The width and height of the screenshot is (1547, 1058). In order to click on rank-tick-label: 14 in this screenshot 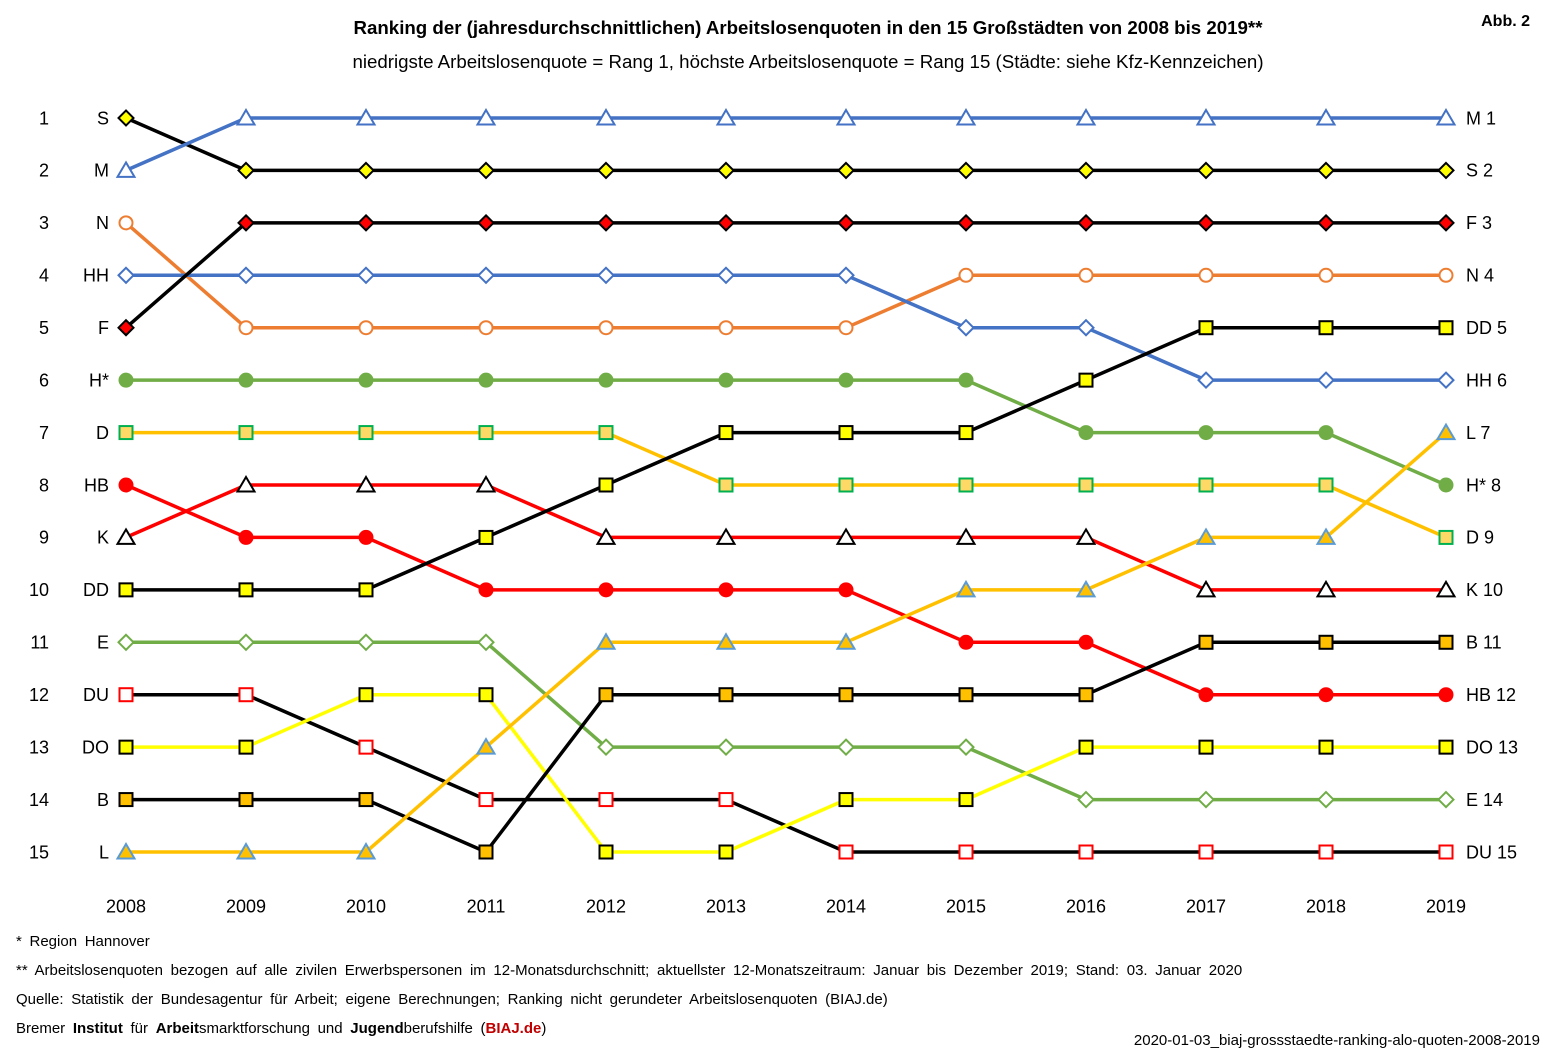, I will do `click(39, 800)`.